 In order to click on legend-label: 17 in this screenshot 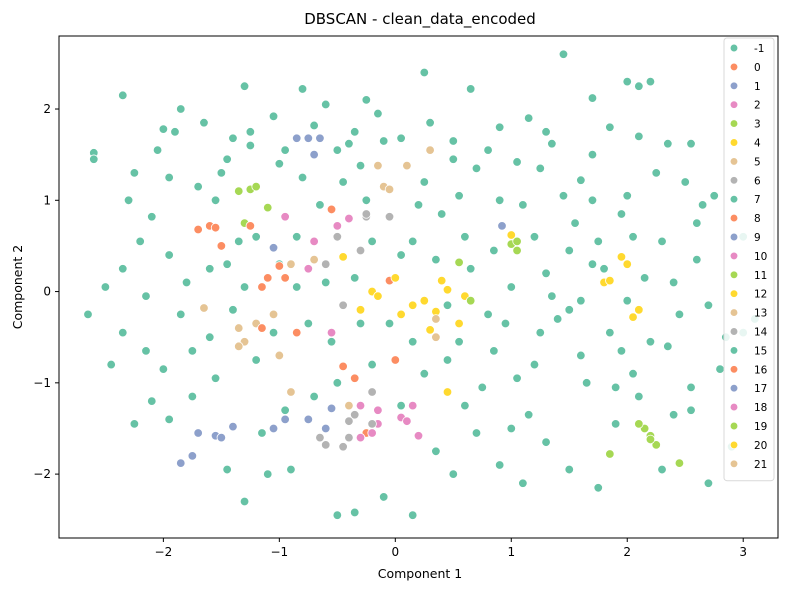, I will do `click(760, 389)`.